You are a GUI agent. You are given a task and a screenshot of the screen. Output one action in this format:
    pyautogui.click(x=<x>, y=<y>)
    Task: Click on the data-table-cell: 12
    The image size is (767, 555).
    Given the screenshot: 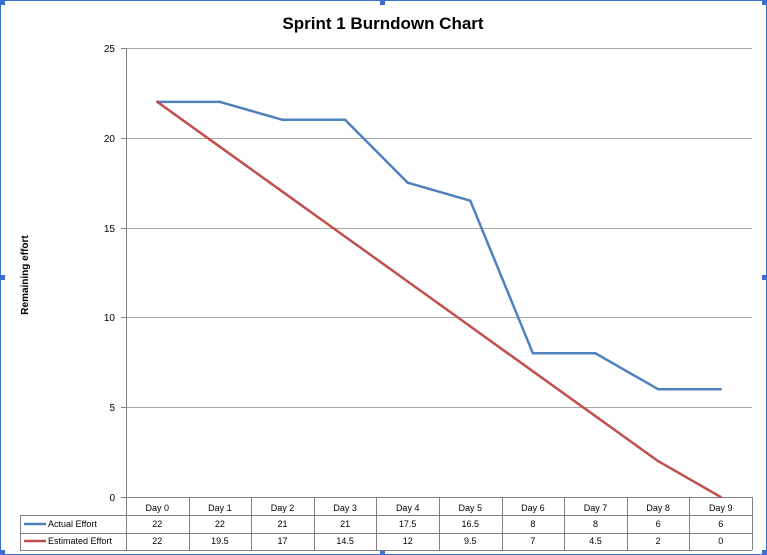 What is the action you would take?
    pyautogui.click(x=408, y=541)
    